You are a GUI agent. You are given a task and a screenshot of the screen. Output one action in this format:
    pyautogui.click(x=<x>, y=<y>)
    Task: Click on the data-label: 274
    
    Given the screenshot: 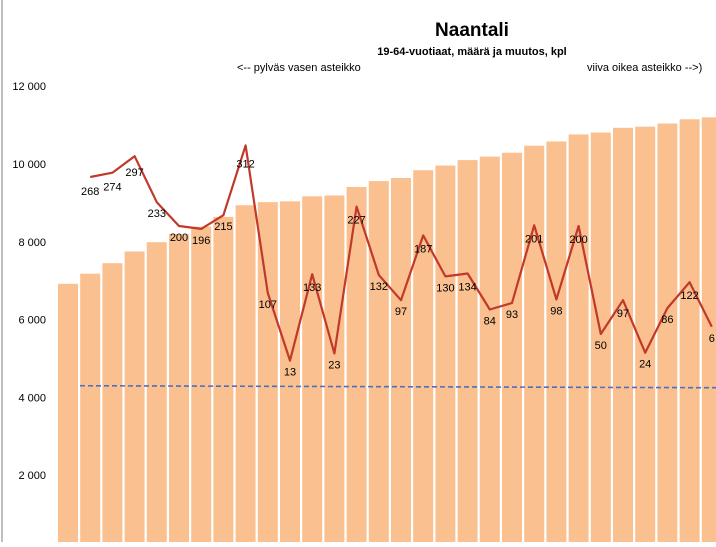 What is the action you would take?
    pyautogui.click(x=112, y=188)
    